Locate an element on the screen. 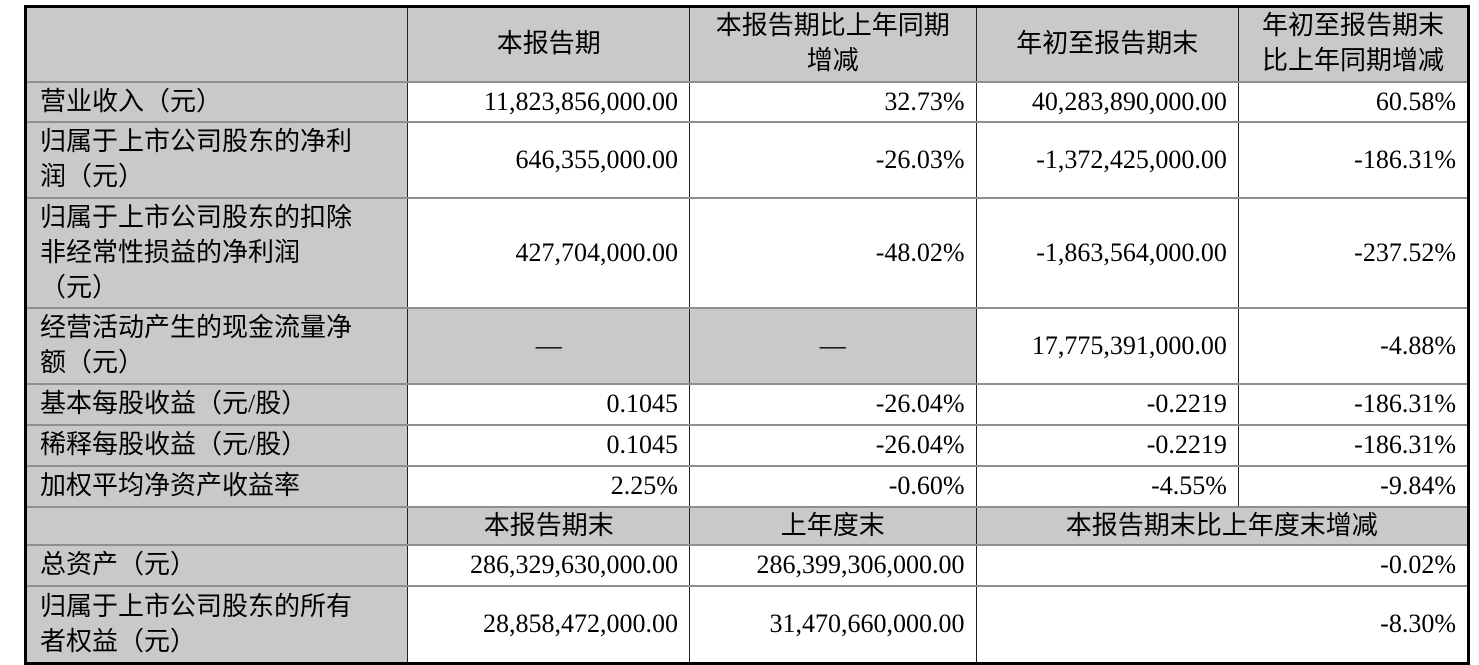 The image size is (1479, 665). header-yoy-change: 本报告期比上年同期 增减 is located at coordinates (832, 44).